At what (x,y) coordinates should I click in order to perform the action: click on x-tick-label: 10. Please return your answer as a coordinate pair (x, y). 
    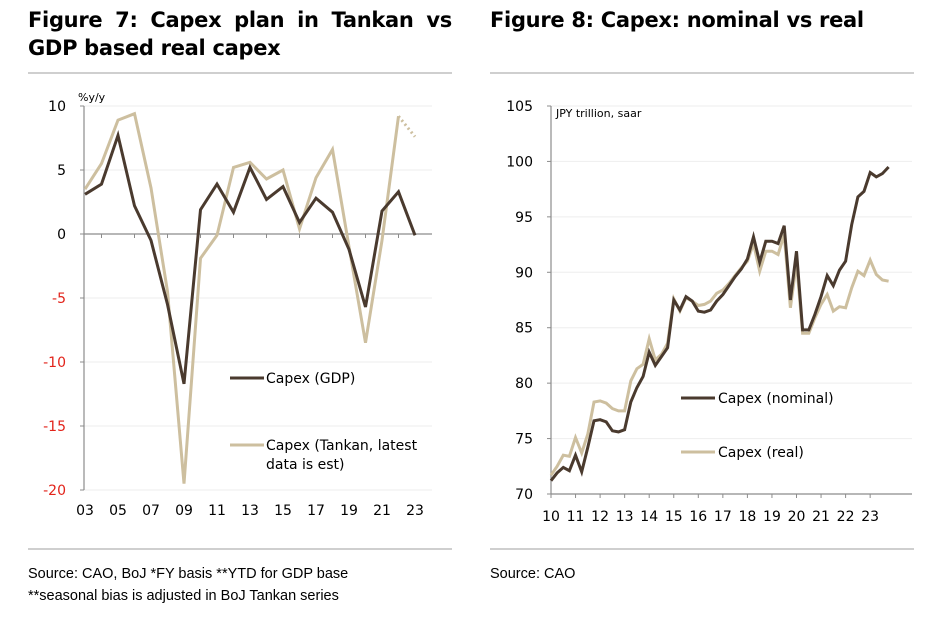
    Looking at the image, I should click on (551, 517).